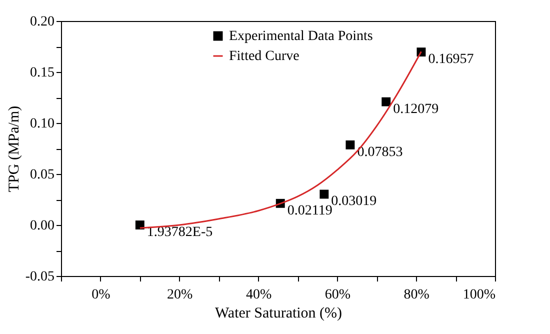 The height and width of the screenshot is (334, 550). What do you see at coordinates (259, 295) in the screenshot?
I see `x-tick-label: 40%` at bounding box center [259, 295].